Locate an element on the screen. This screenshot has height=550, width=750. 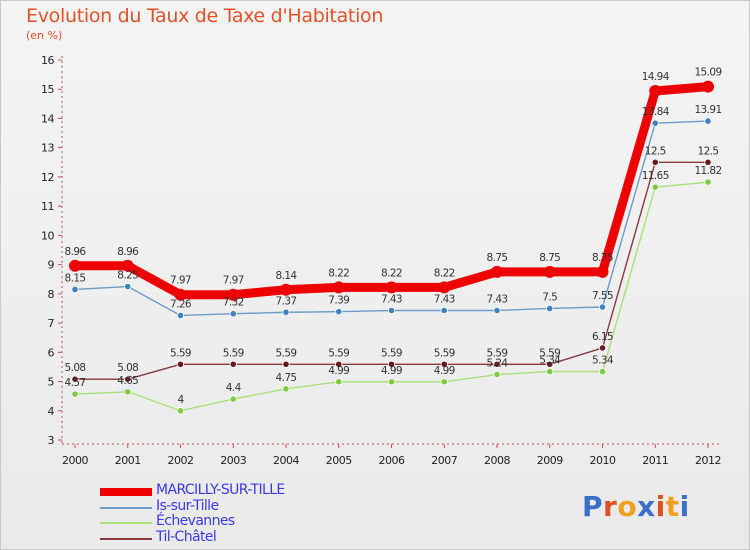
x-tick-label: 2011 is located at coordinates (655, 460).